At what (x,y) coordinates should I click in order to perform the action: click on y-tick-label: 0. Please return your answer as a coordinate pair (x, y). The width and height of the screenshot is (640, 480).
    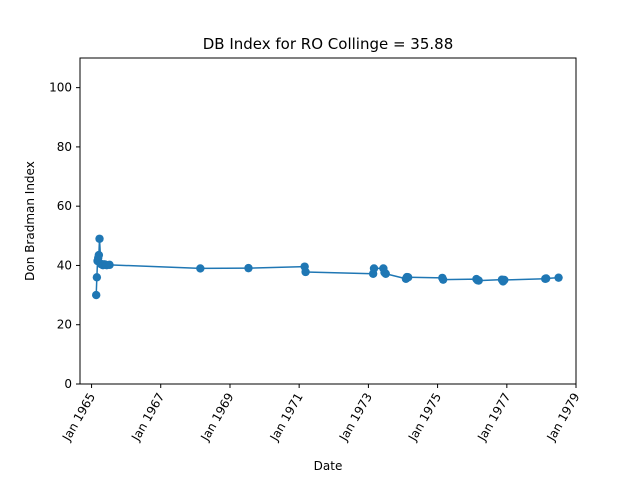
    Looking at the image, I should click on (68, 384).